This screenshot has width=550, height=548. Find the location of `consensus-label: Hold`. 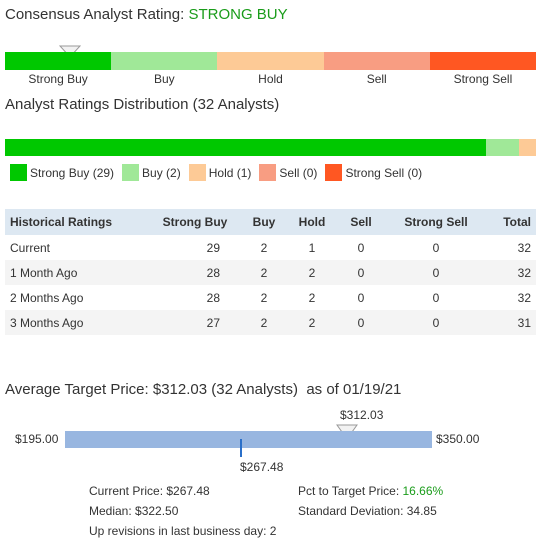

consensus-label: Hold is located at coordinates (270, 79).